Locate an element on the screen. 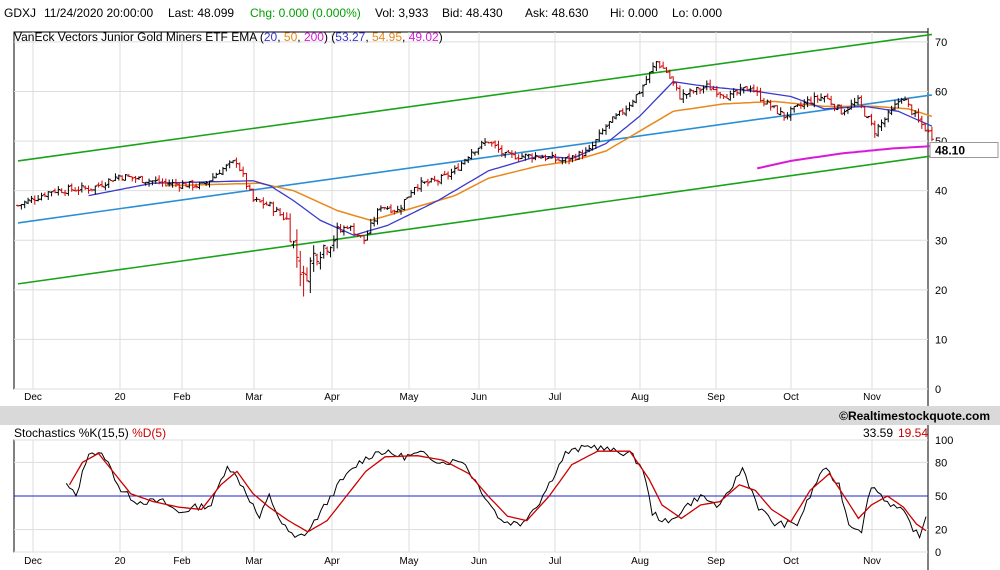 The width and height of the screenshot is (1000, 570). stoch-k-label: Stochastics %K(15,5) is located at coordinates (73, 433).